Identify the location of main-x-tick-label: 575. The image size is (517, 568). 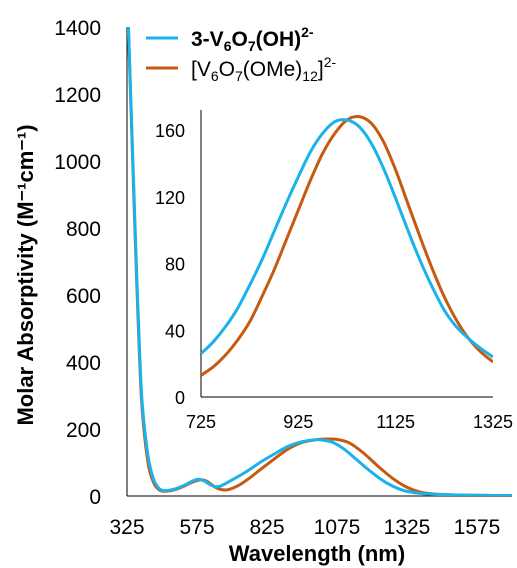
(196, 527).